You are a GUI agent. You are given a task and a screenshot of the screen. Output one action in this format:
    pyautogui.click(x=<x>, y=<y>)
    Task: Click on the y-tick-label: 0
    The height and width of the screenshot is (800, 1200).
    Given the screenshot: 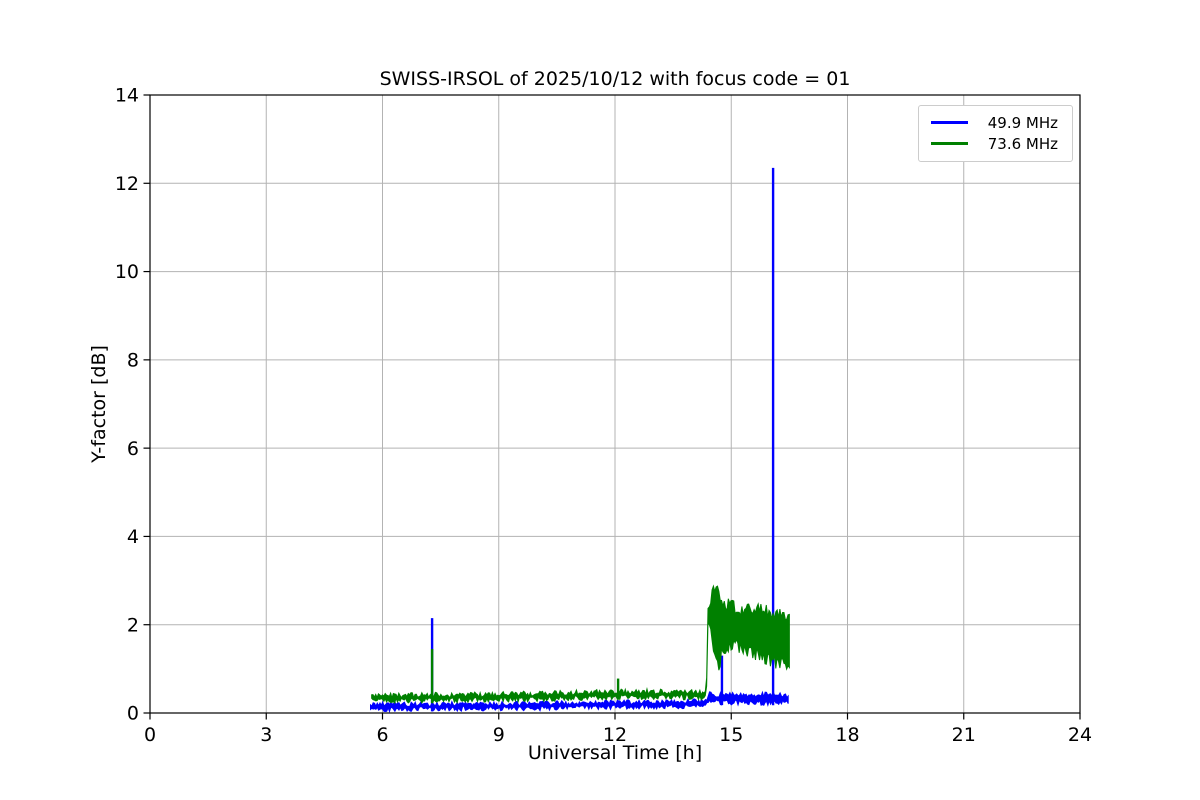 What is the action you would take?
    pyautogui.click(x=133, y=714)
    